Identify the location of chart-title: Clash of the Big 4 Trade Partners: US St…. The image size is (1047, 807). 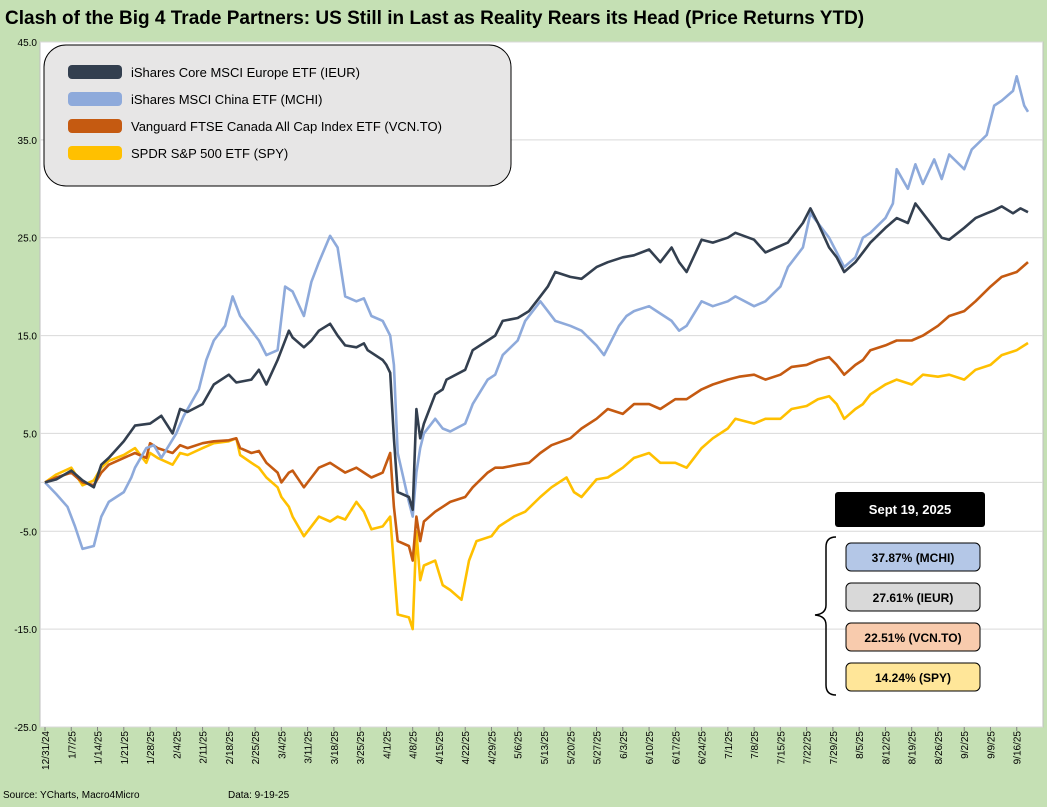
(435, 18).